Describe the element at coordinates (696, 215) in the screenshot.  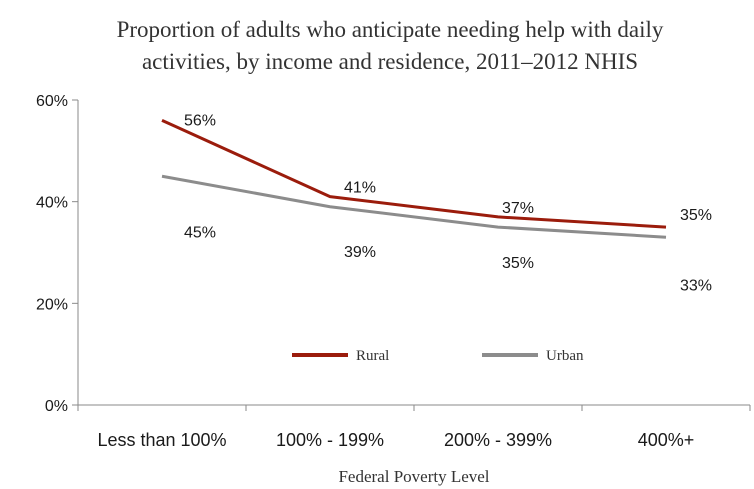
I see `data-label-rural: 35%` at that location.